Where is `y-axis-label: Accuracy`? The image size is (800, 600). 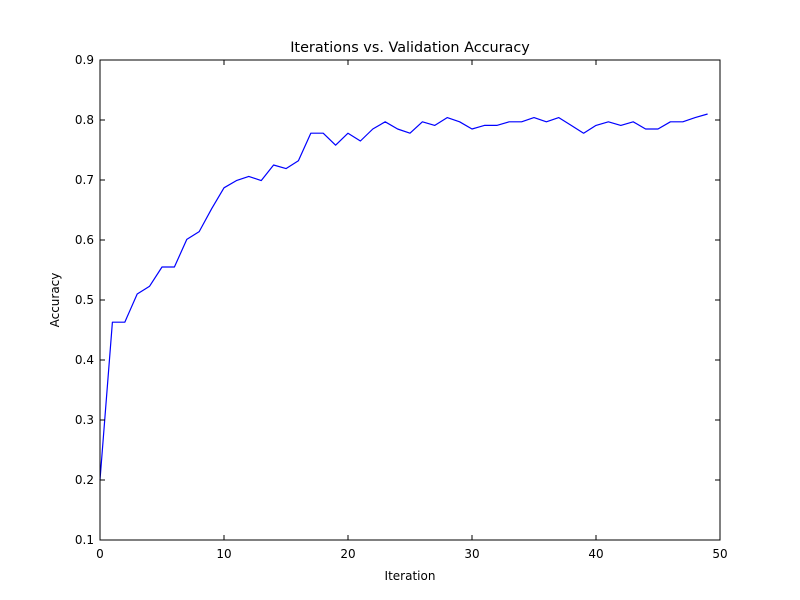 y-axis-label: Accuracy is located at coordinates (55, 300).